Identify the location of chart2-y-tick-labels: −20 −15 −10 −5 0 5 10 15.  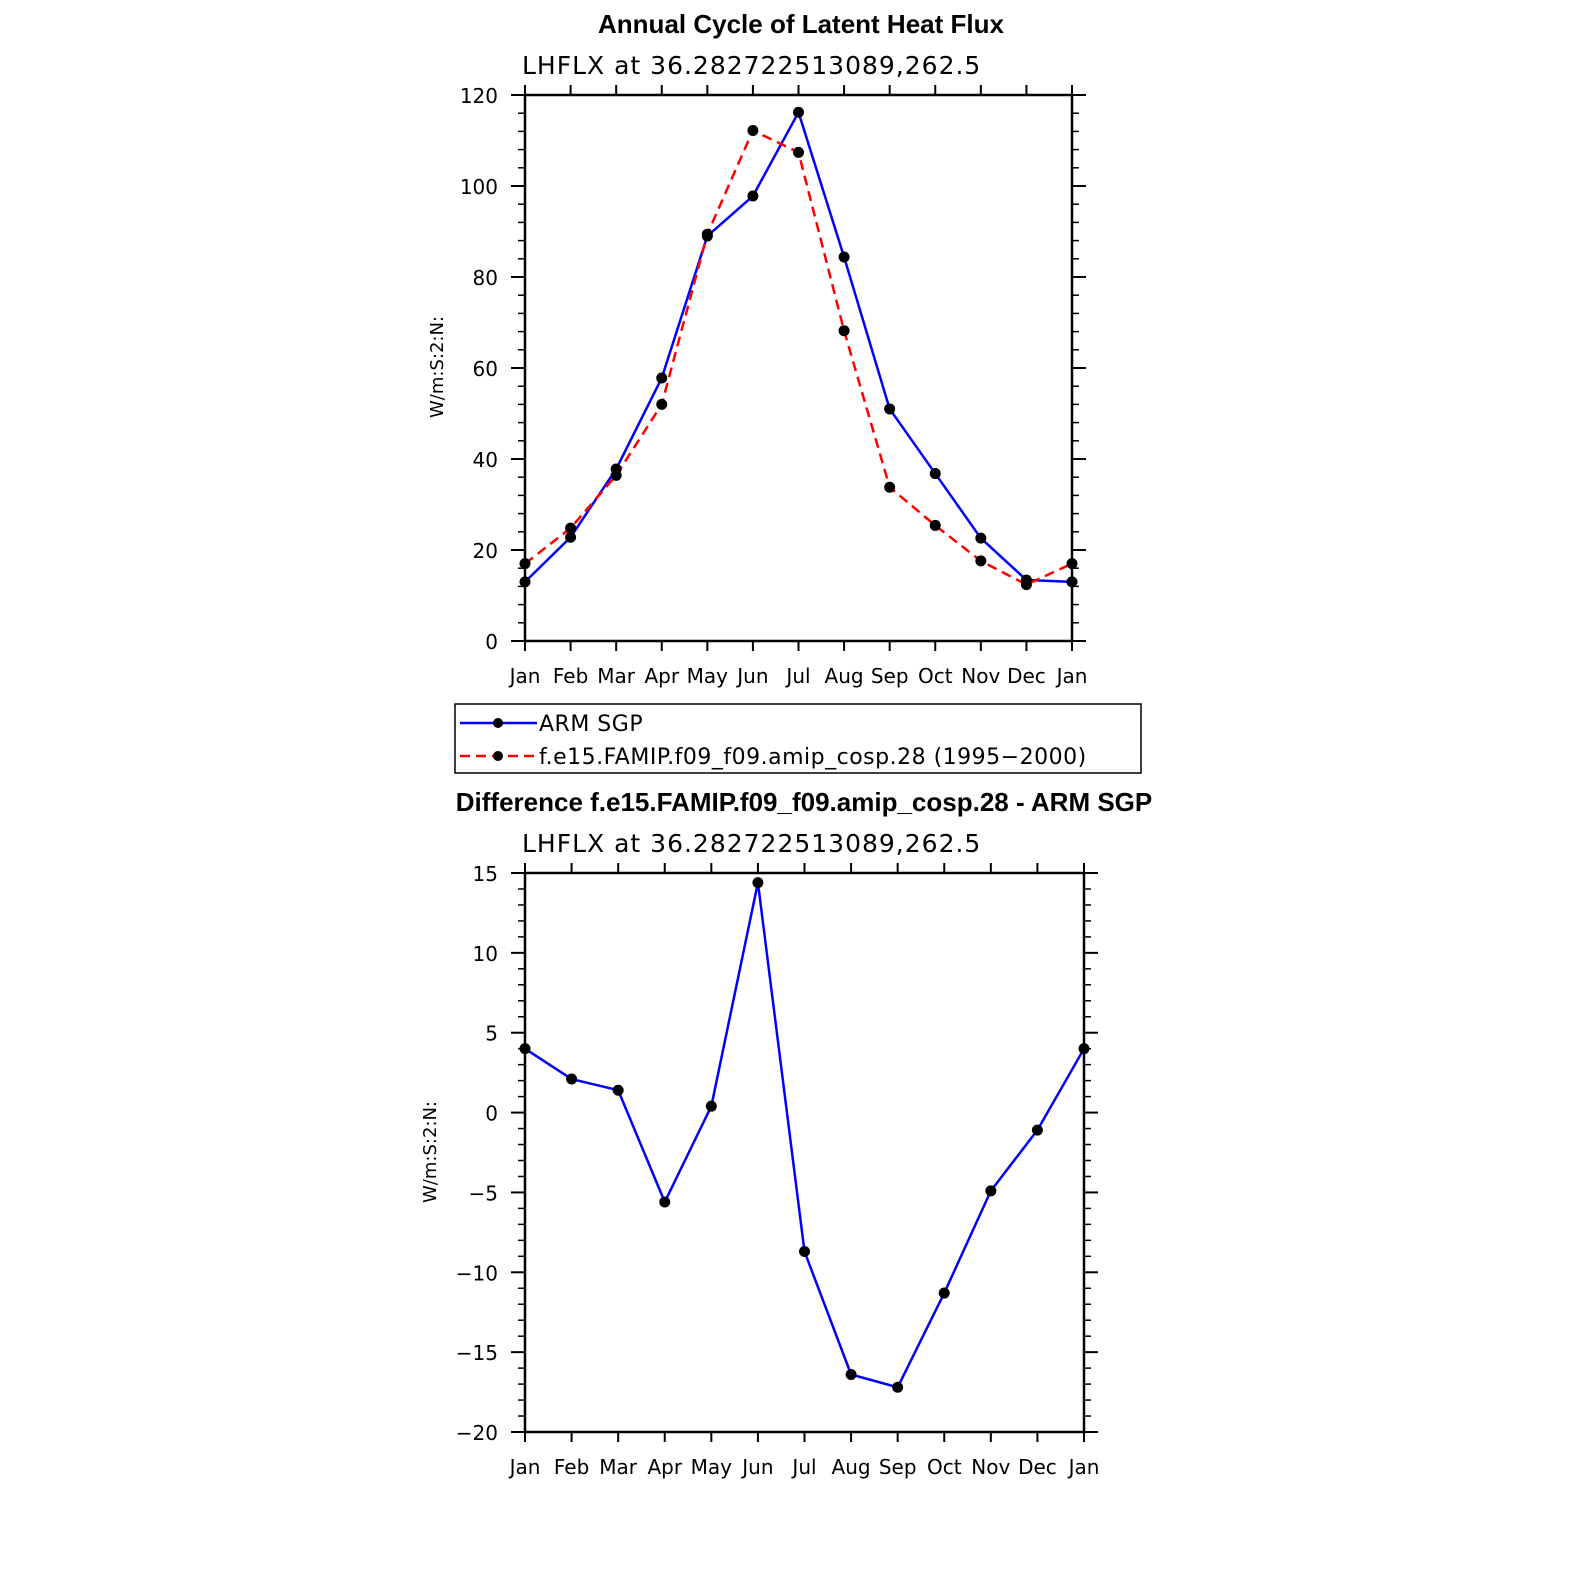
(477, 1153).